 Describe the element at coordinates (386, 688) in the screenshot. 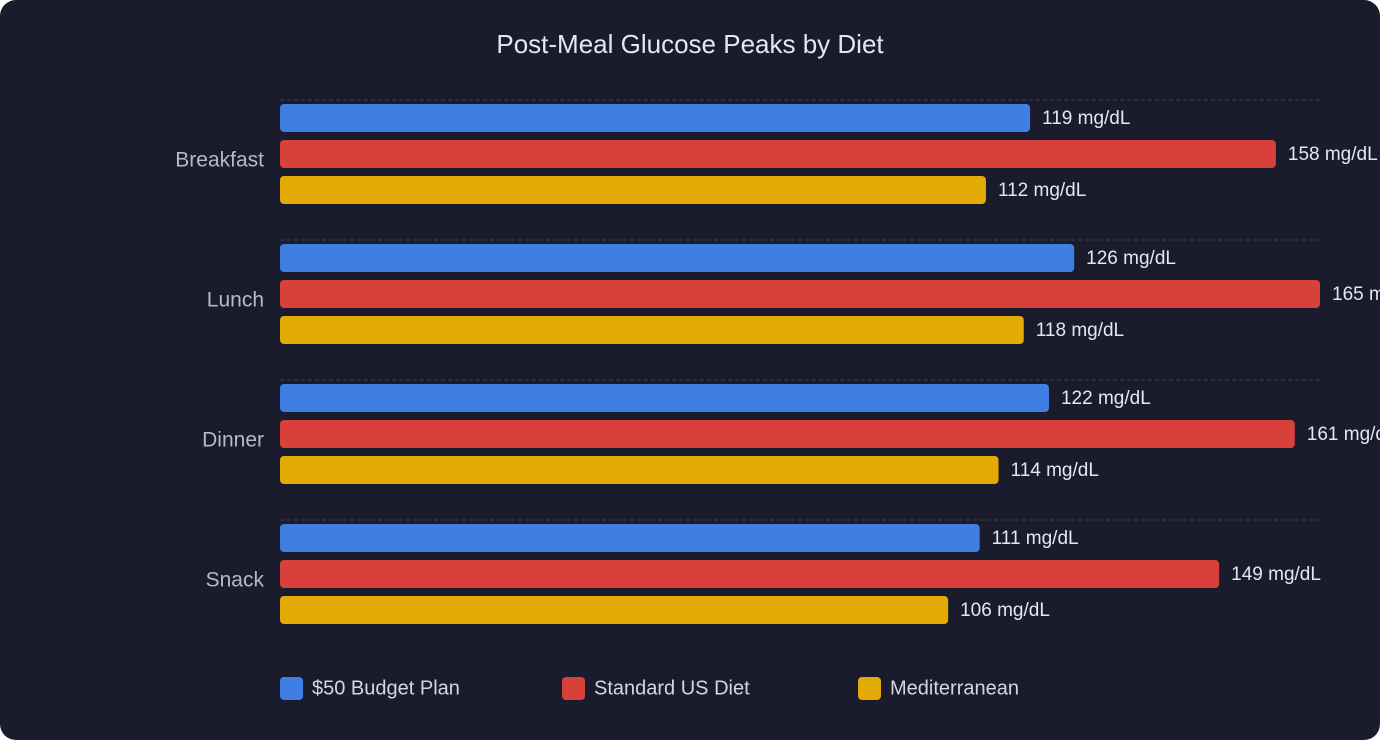

I see `legend-label: $50 Budget Plan` at that location.